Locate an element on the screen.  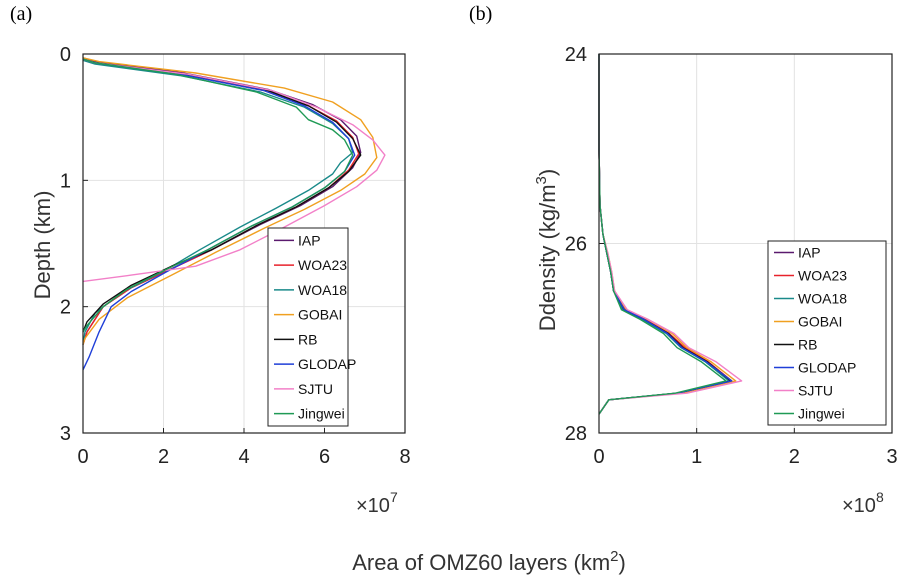
series-line-iap is located at coordinates (665, 234).